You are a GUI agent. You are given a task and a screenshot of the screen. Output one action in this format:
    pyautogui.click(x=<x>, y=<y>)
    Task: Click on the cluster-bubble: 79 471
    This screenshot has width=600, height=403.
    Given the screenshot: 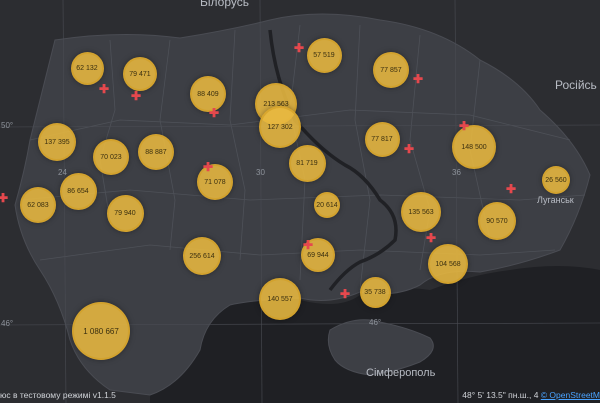 What is the action you would take?
    pyautogui.click(x=140, y=74)
    